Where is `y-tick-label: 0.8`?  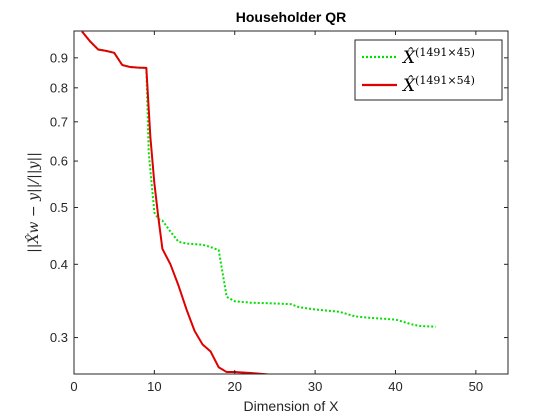
y-tick-label: 0.8 is located at coordinates (59, 87).